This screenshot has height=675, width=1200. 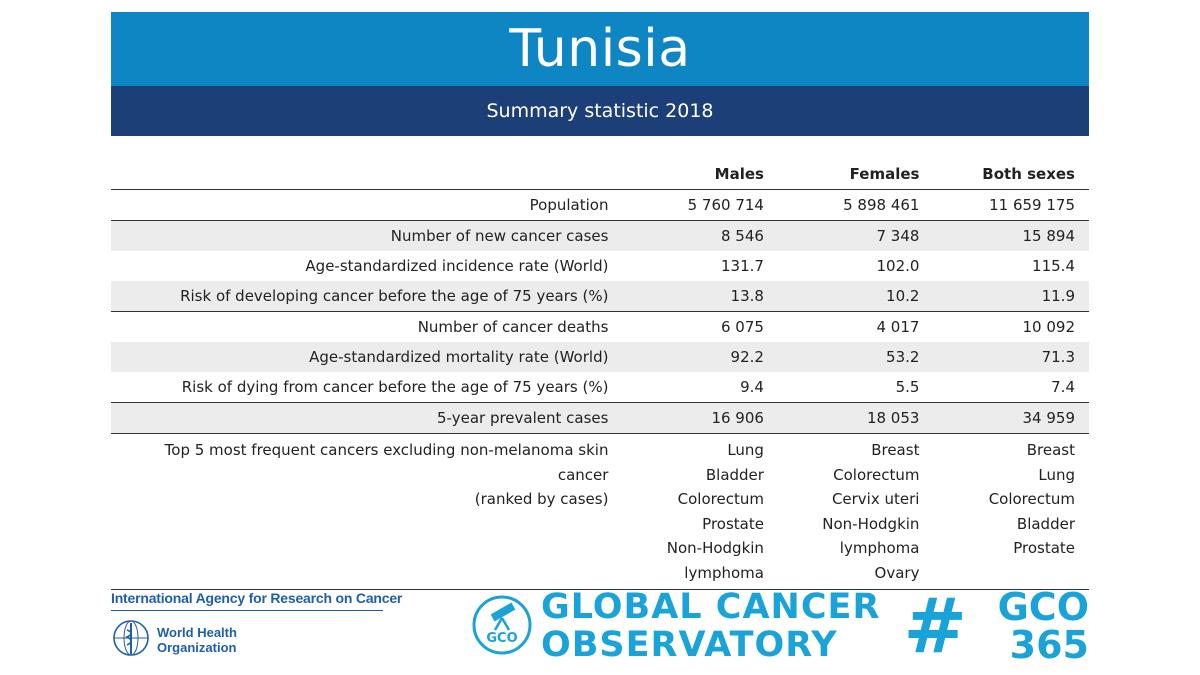 I want to click on header-label-cell, so click(x=367, y=174).